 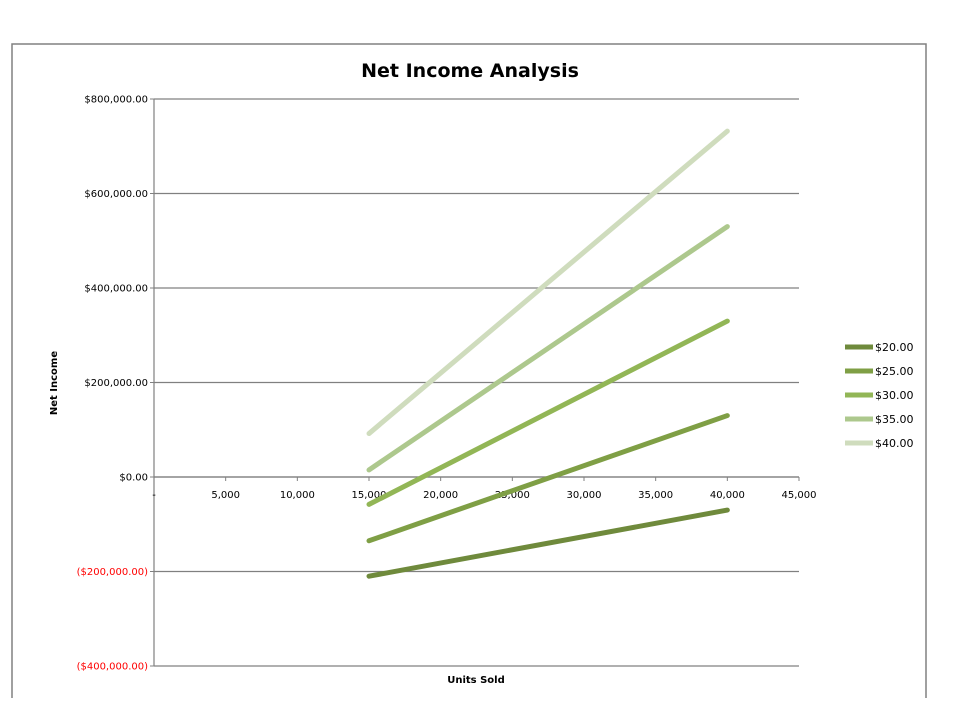 I want to click on x-tick-label: 35,000, so click(x=655, y=495).